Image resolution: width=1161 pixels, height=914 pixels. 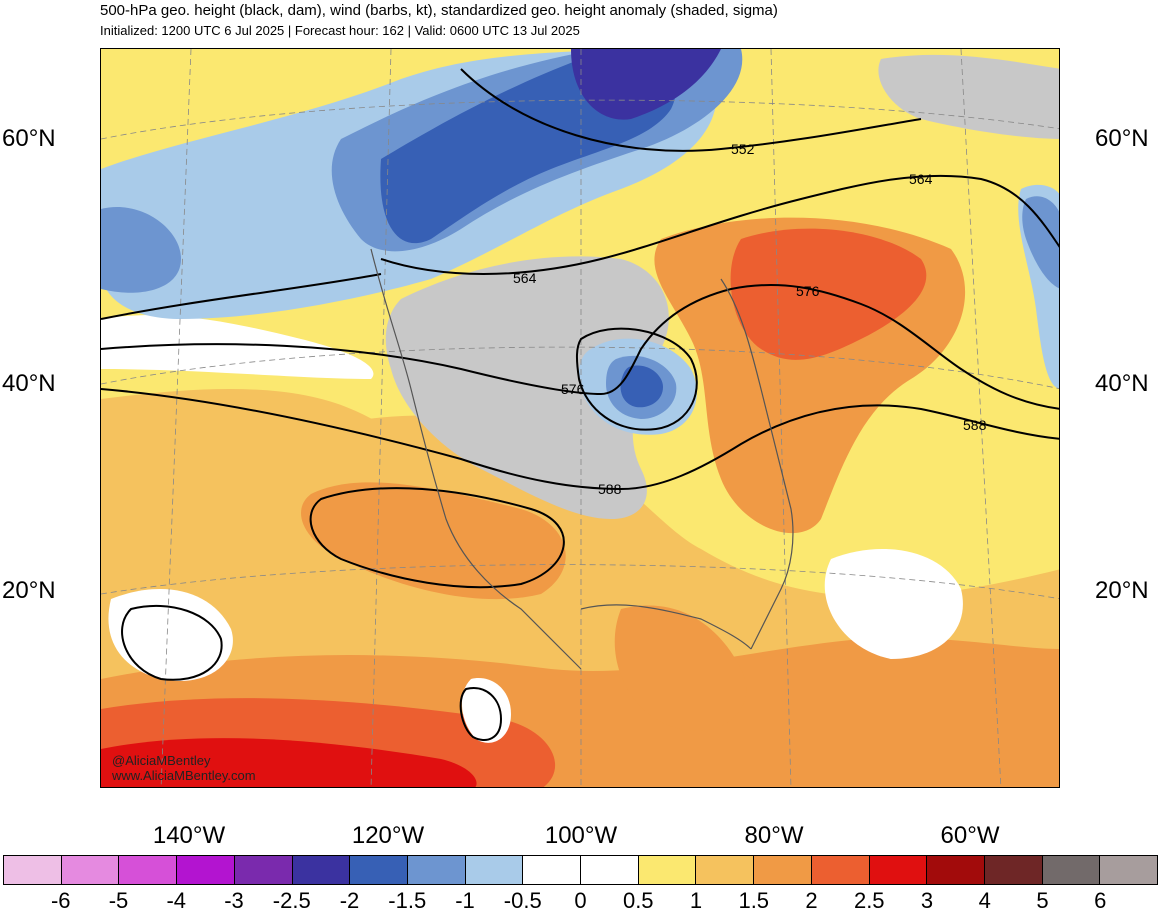 What do you see at coordinates (774, 835) in the screenshot?
I see `lon-label-80w: 80°W` at bounding box center [774, 835].